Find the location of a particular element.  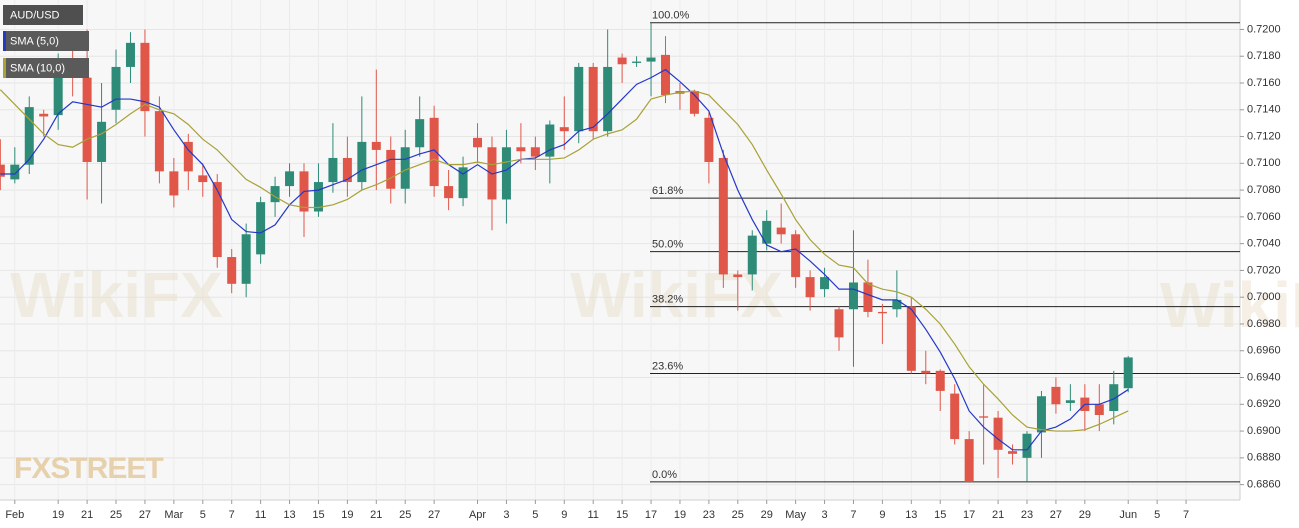

y-tick-label: 0.7000 is located at coordinates (1264, 297).